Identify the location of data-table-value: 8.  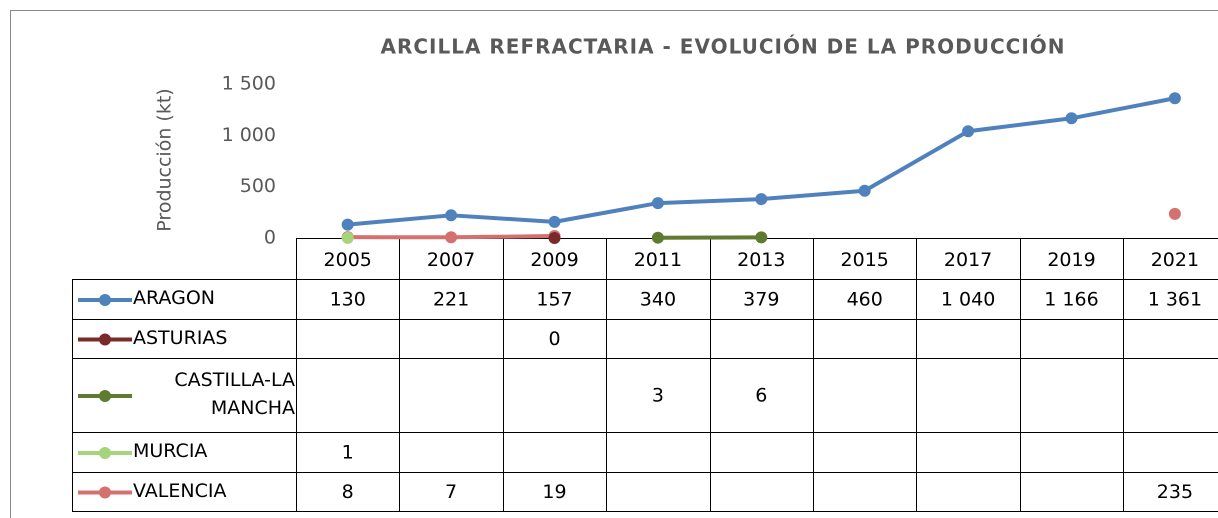
(348, 492).